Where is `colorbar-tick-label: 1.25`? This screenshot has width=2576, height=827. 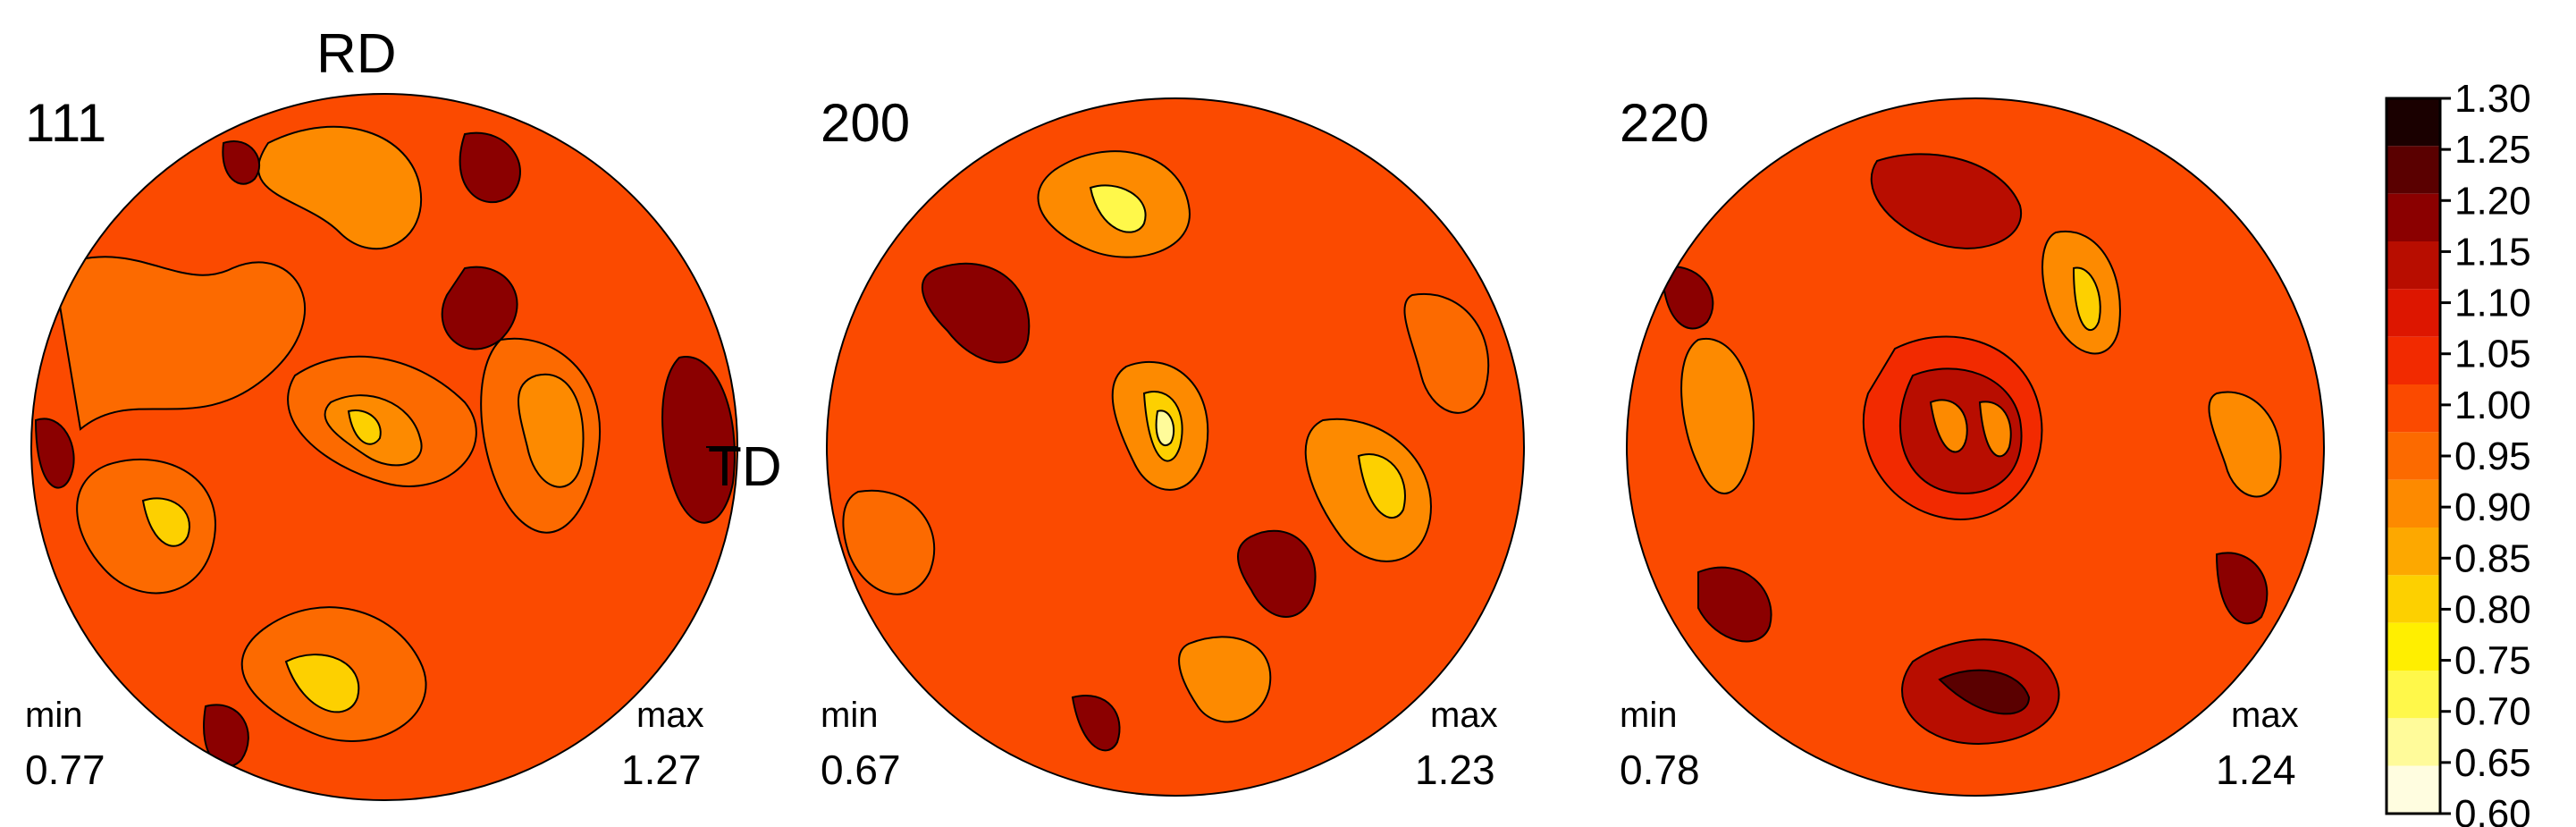 colorbar-tick-label: 1.25 is located at coordinates (2493, 150).